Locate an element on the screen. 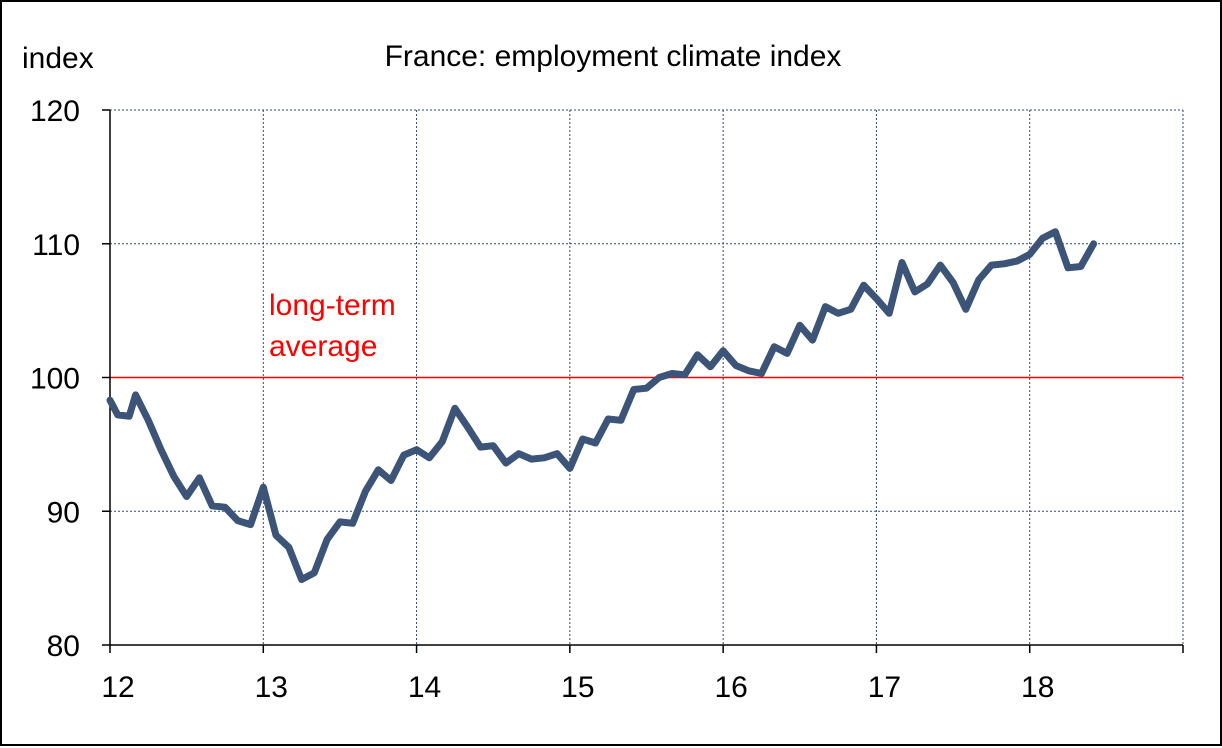 The width and height of the screenshot is (1222, 748). y-tick-label: 120 is located at coordinates (55, 111).